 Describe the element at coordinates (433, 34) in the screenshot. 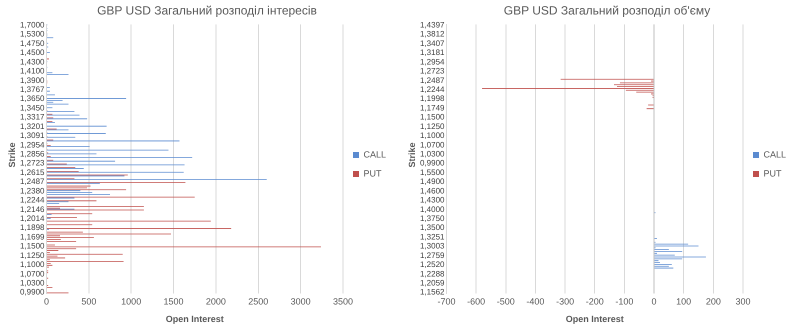

I see `y-tick-label: 1,3812` at that location.